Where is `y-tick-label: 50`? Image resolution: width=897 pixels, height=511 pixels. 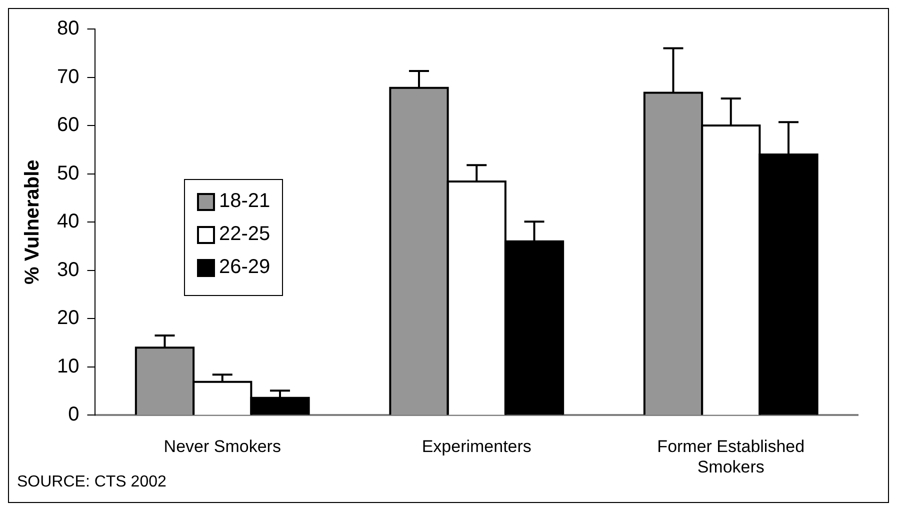
y-tick-label: 50 is located at coordinates (68, 173).